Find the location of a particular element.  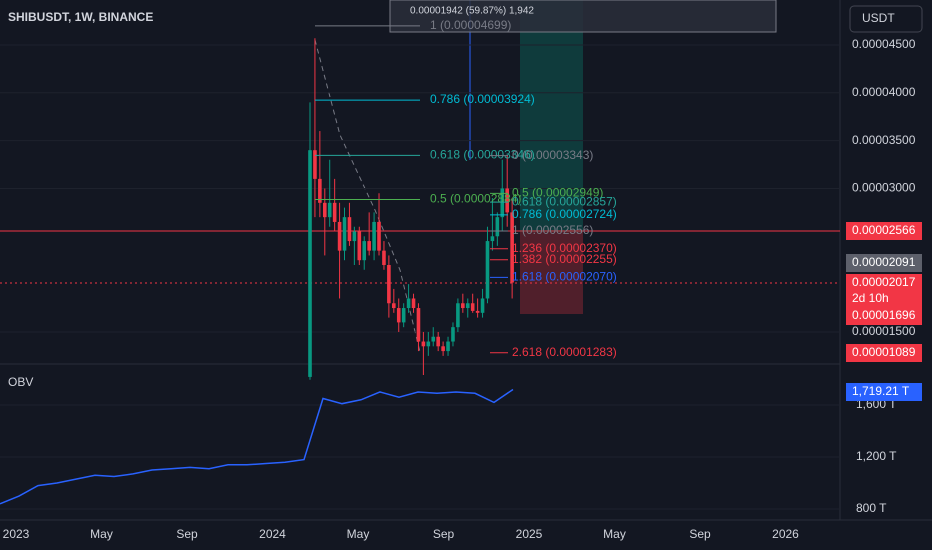

y-tick-label: 800 T is located at coordinates (871, 508).